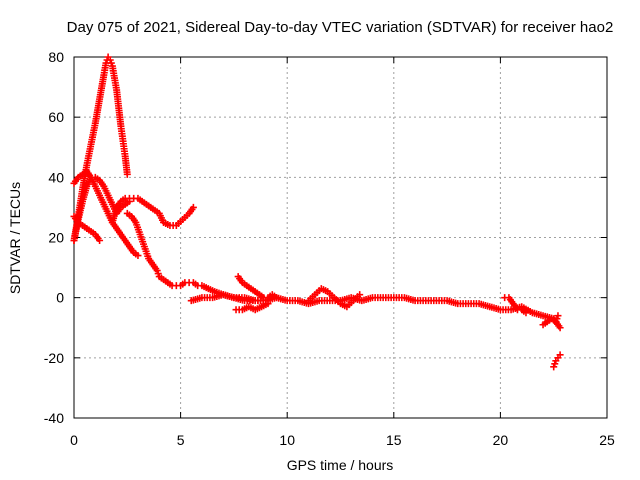 Image resolution: width=640 pixels, height=480 pixels. What do you see at coordinates (100, 241) in the screenshot?
I see `data-point-track-d` at bounding box center [100, 241].